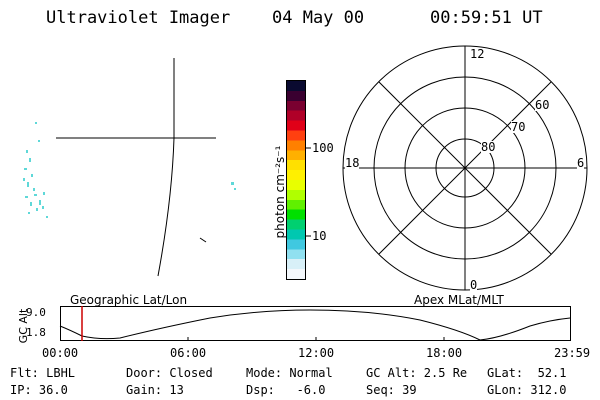  What do you see at coordinates (477, 54) in the screenshot?
I see `mlt-label-12: 12` at bounding box center [477, 54].